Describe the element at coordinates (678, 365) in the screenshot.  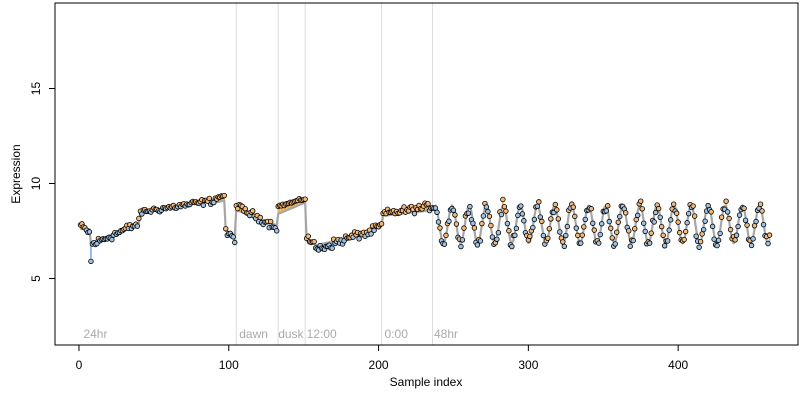
I see `x-tick-label-4: 400` at that location.